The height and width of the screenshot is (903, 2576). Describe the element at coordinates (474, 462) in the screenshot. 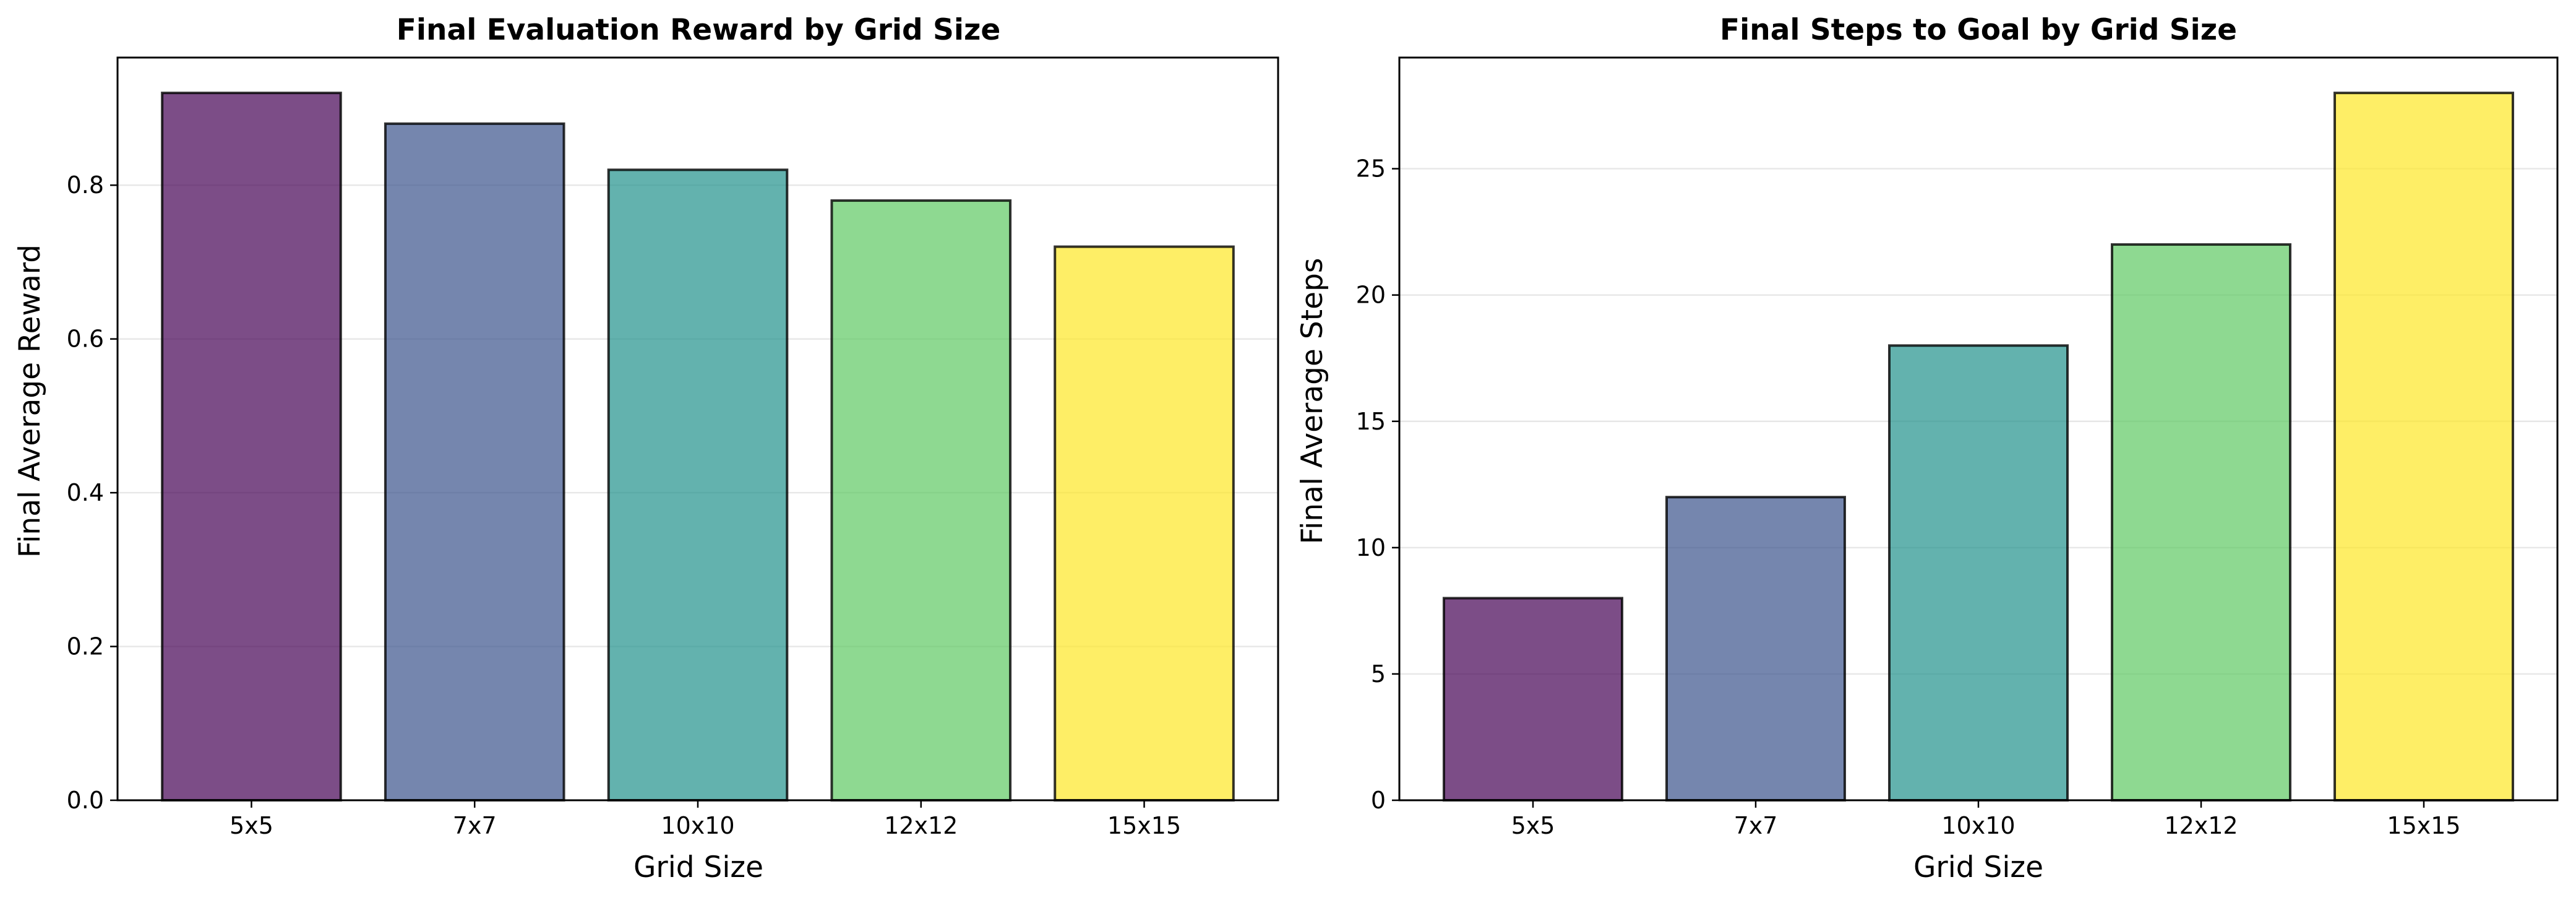

I see `reward-bar-7x7` at that location.